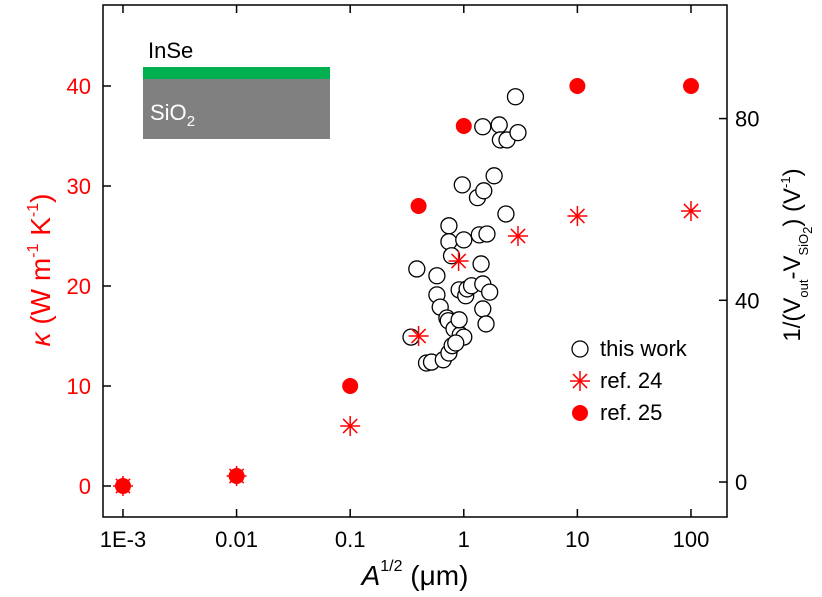  What do you see at coordinates (747, 300) in the screenshot?
I see `y2-tick-label: 40` at bounding box center [747, 300].